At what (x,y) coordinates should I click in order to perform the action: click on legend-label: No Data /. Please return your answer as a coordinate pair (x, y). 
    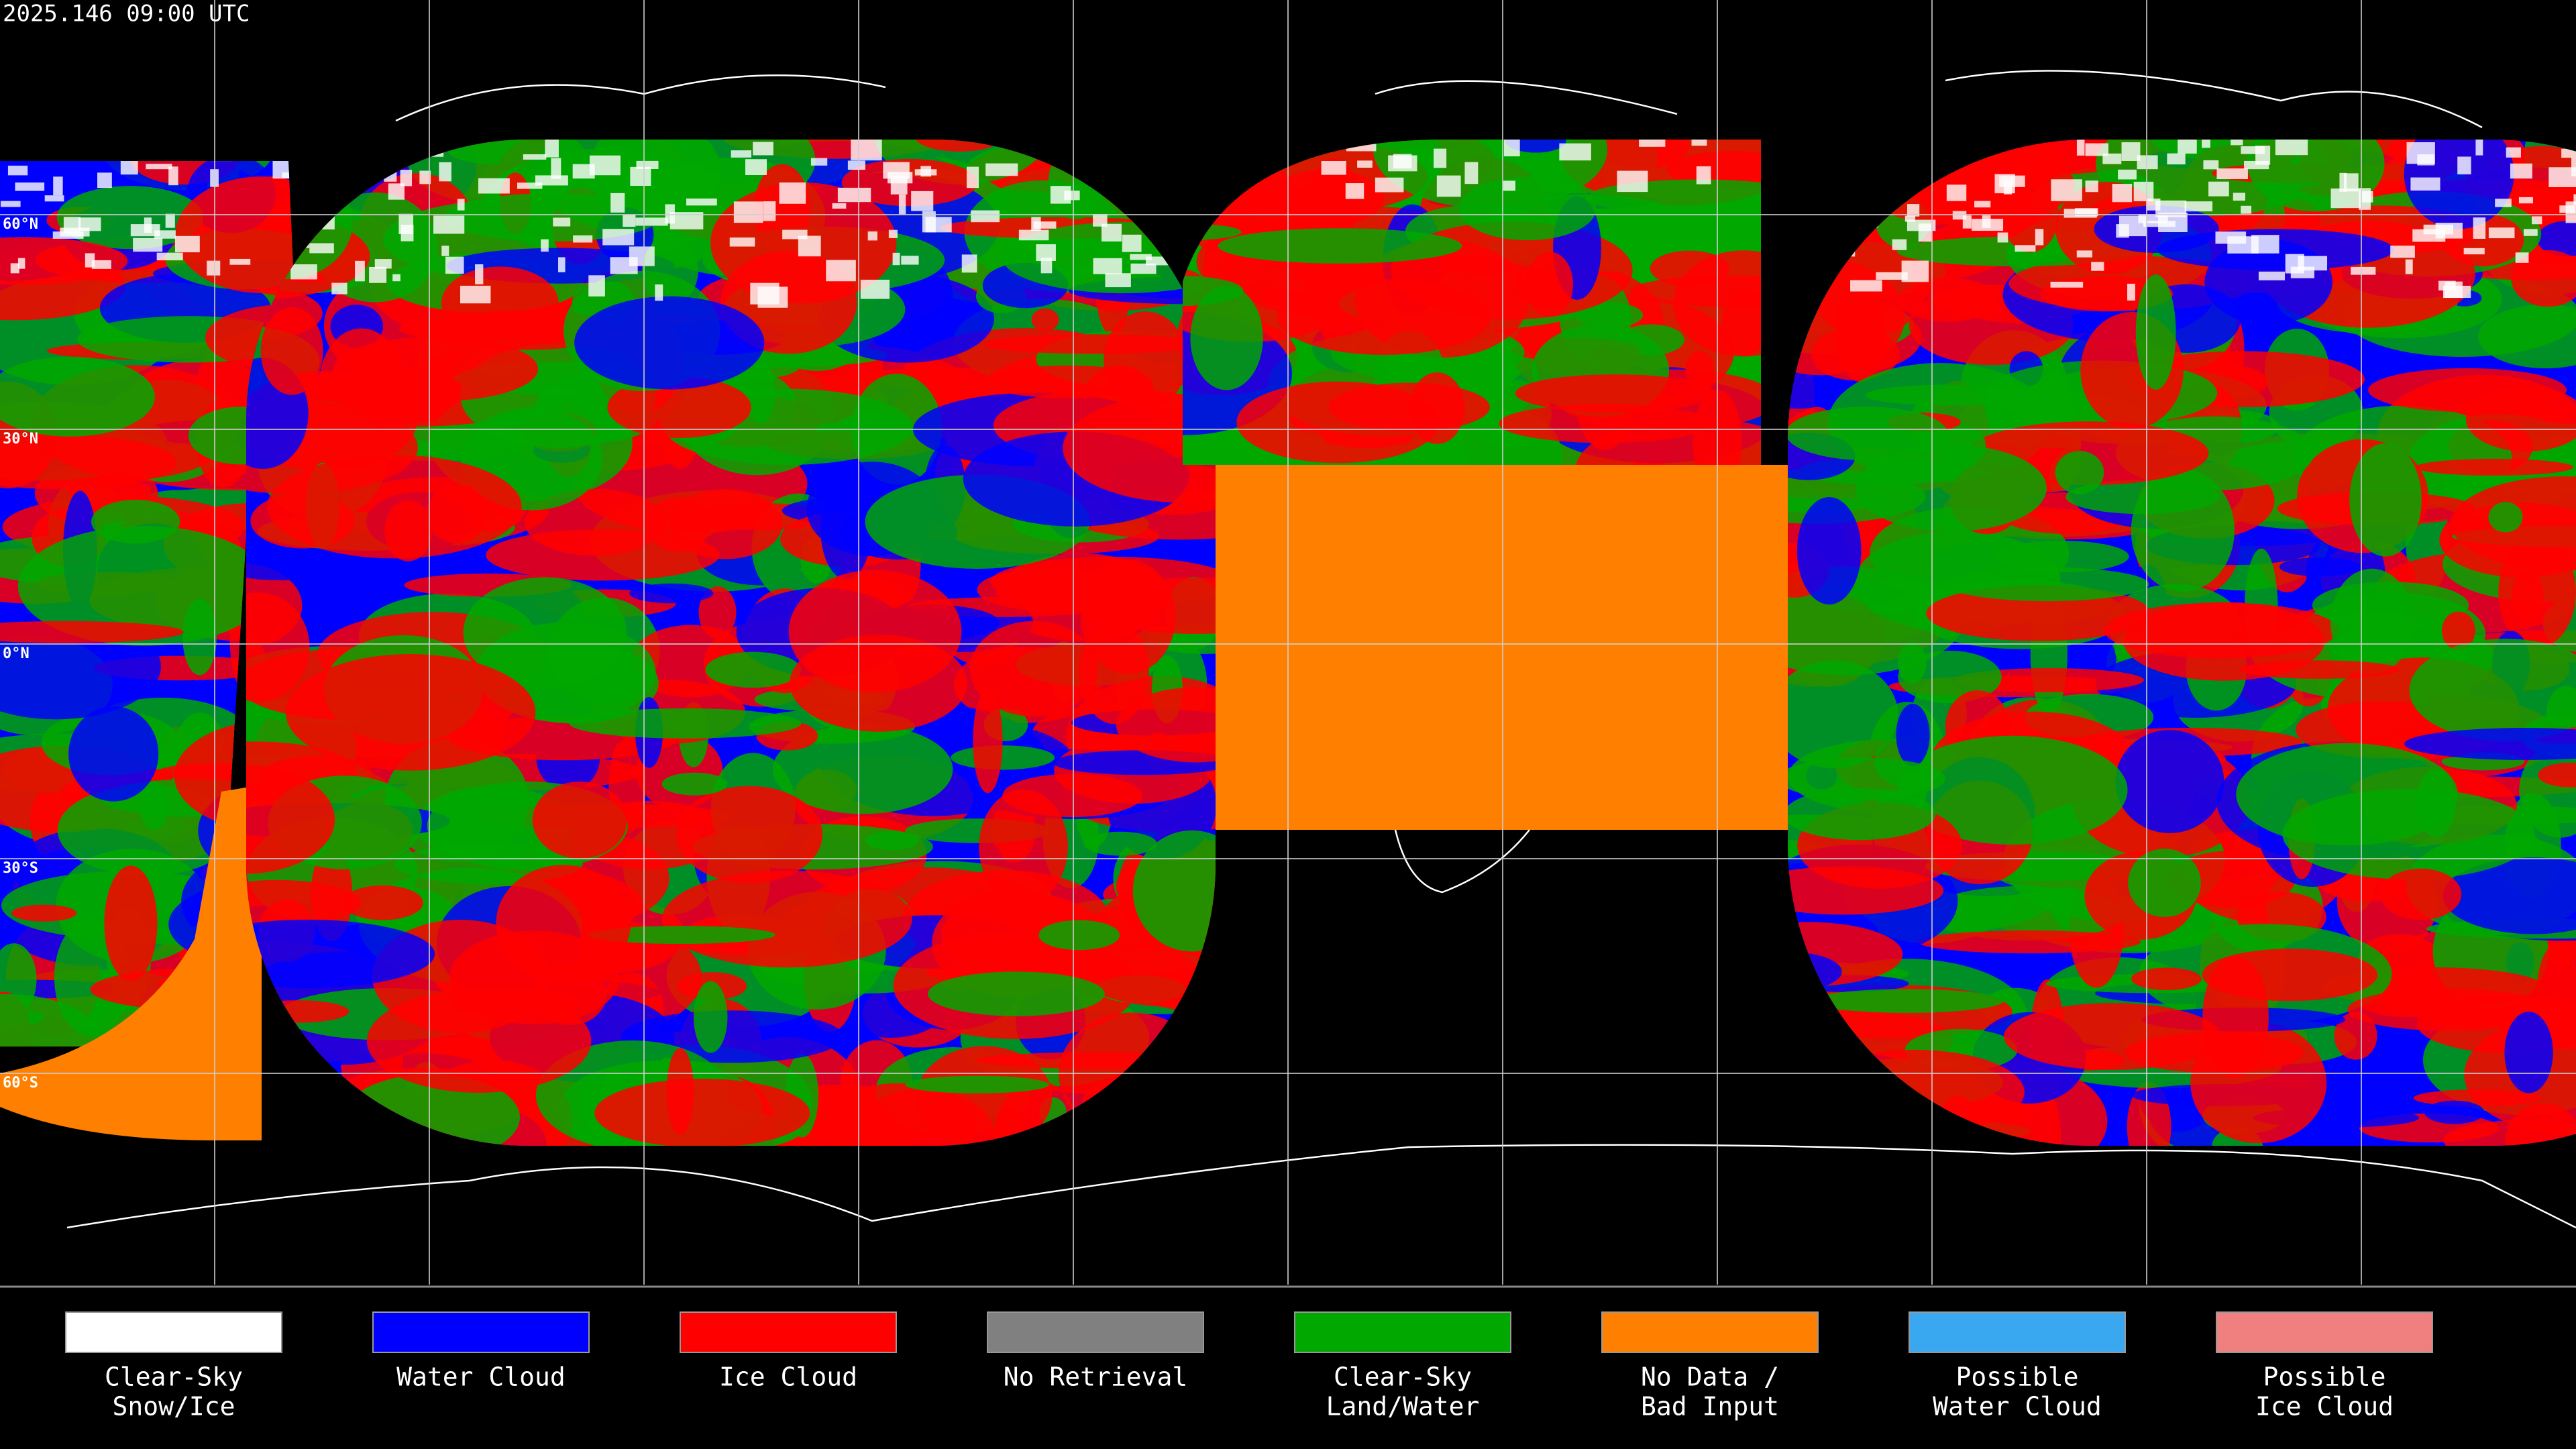
    Looking at the image, I should click on (1710, 1377).